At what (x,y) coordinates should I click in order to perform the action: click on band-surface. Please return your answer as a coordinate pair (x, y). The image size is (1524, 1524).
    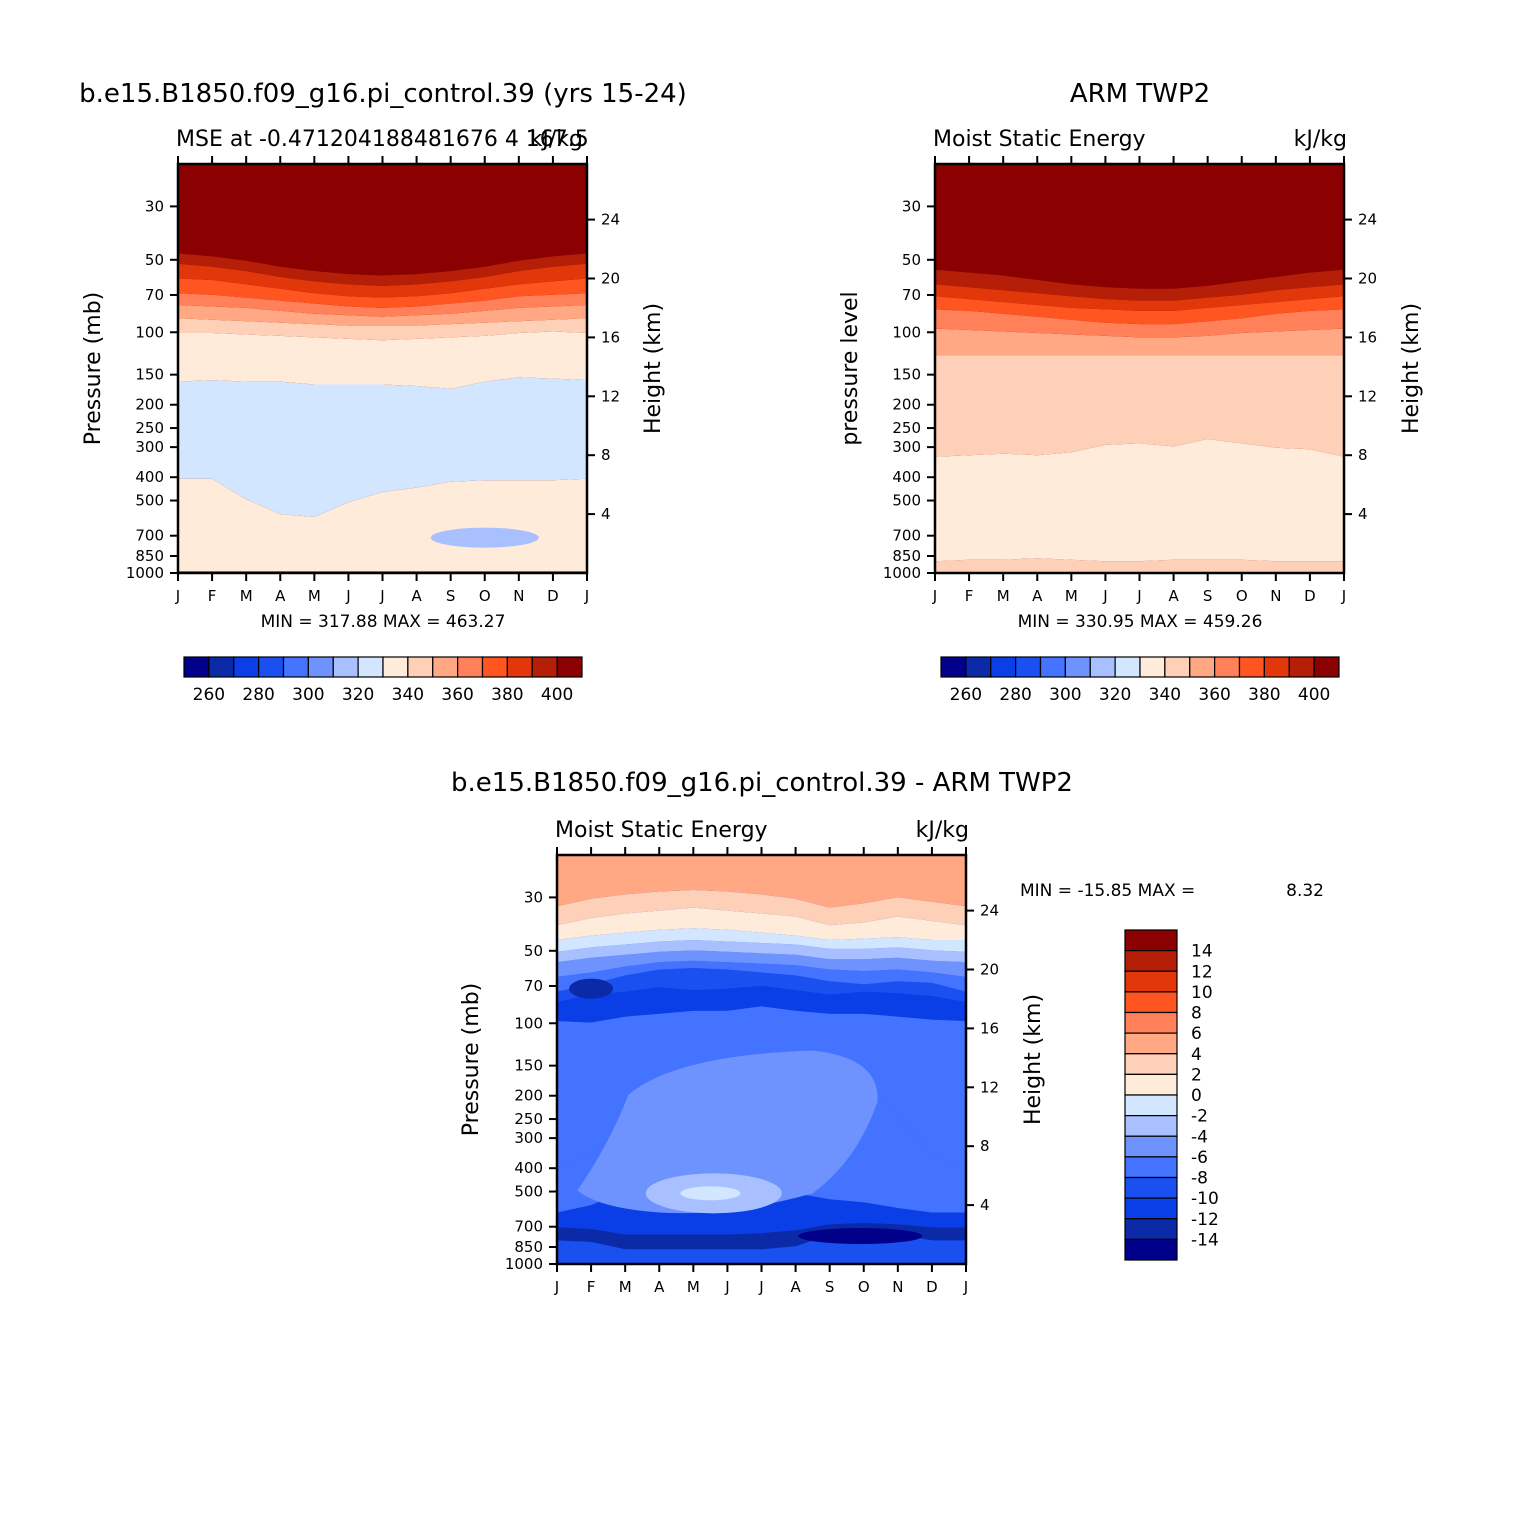
    Looking at the image, I should click on (382, 525).